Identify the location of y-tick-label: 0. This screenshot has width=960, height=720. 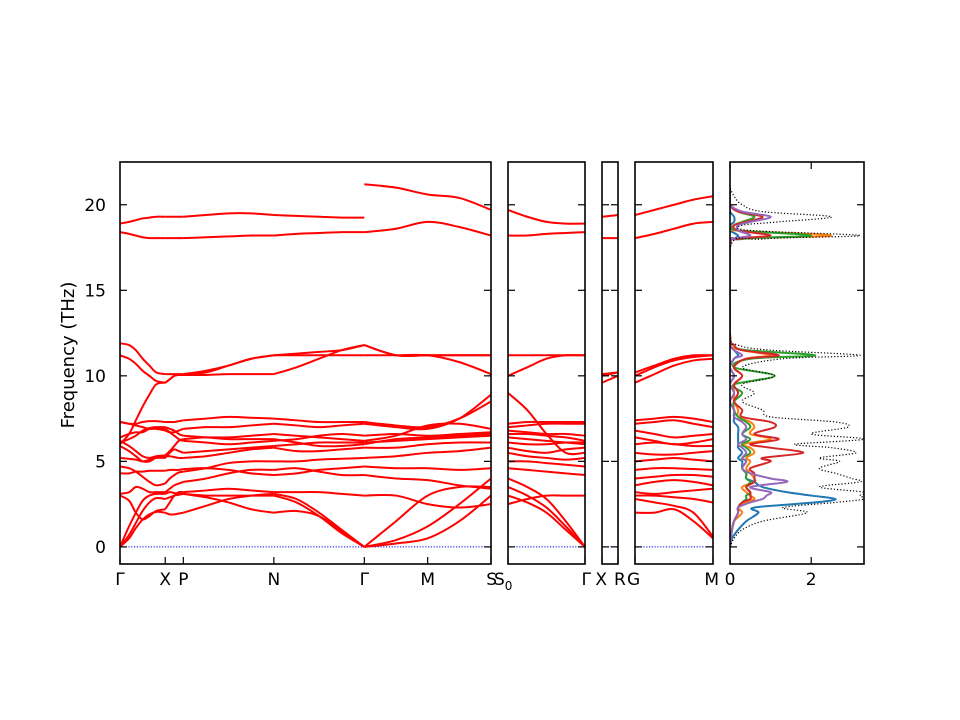
(100, 548).